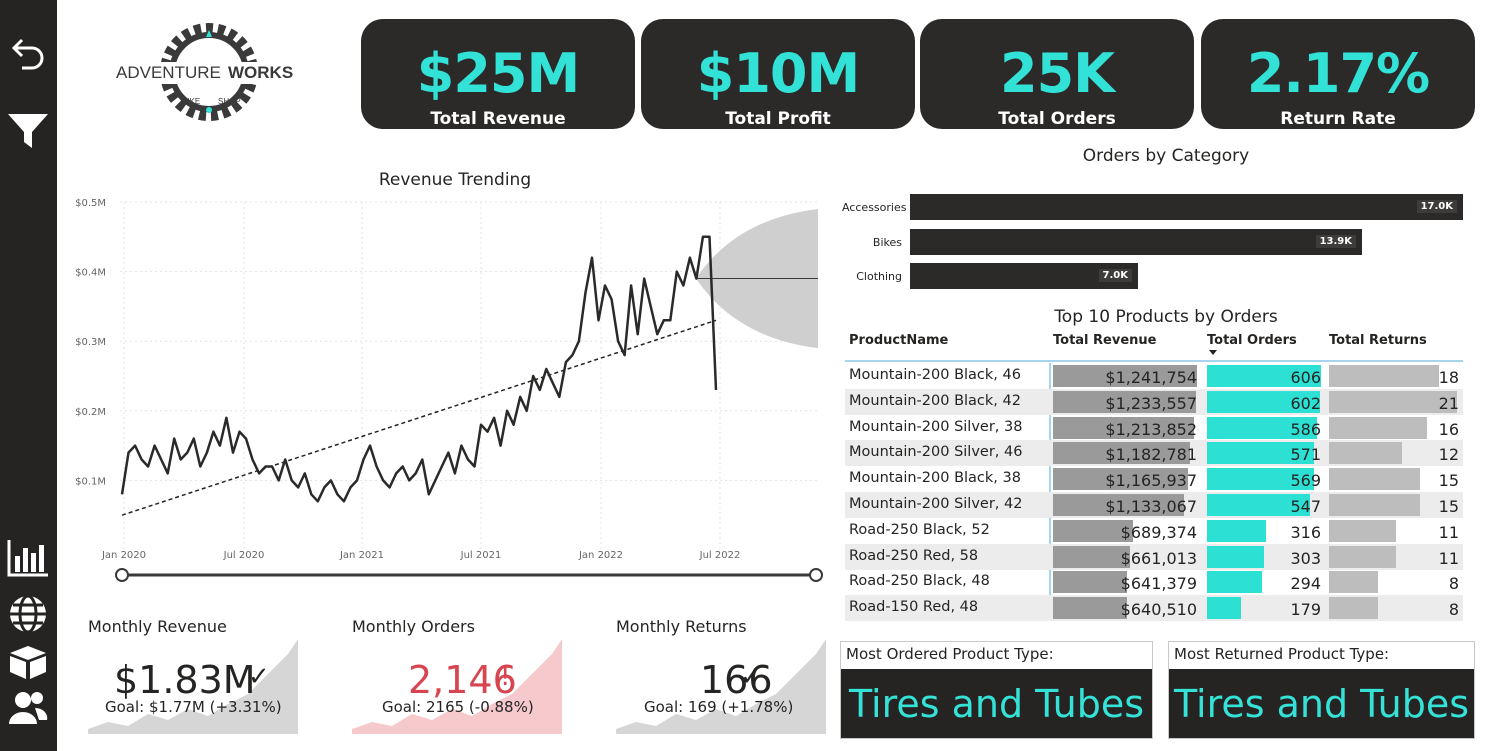 This screenshot has width=1504, height=751. Describe the element at coordinates (1151, 506) in the screenshot. I see `revenue-cell: $1,133,067` at that location.